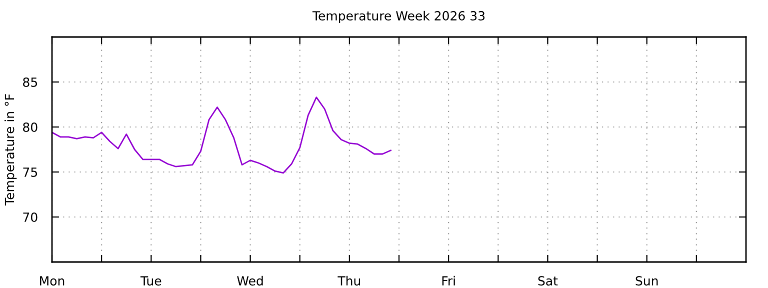  What do you see at coordinates (30, 217) in the screenshot?
I see `y-tick-label: 70` at bounding box center [30, 217].